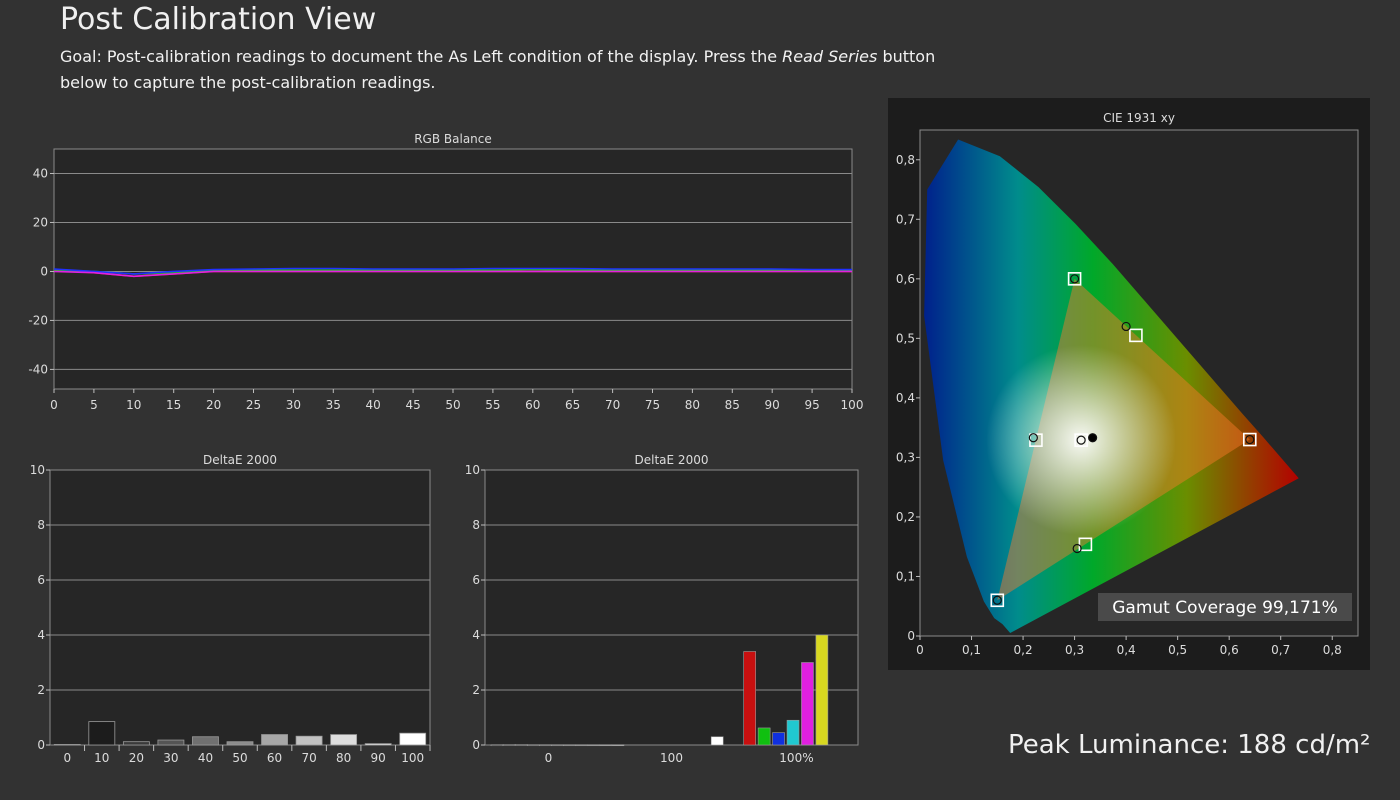 This screenshot has width=1400, height=800. I want to click on x-tick-label: 0,6, so click(1229, 650).